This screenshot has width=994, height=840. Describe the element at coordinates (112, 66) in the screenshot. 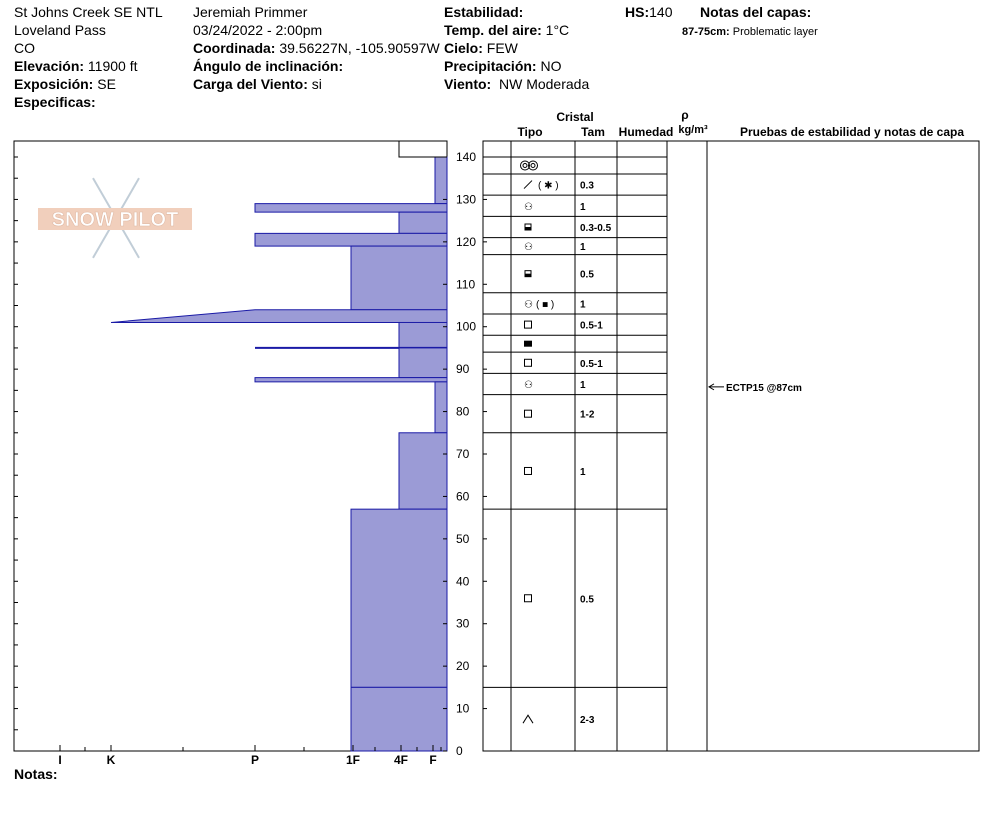

I see `elevation-value: 11900 ft` at that location.